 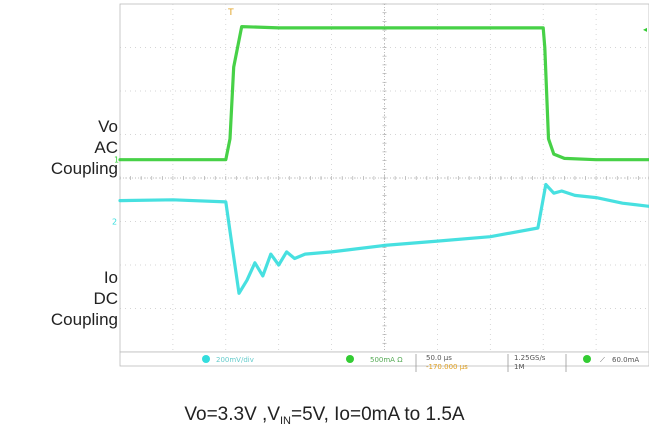 I want to click on ch1-scale-text: 200mV/div, so click(x=235, y=360).